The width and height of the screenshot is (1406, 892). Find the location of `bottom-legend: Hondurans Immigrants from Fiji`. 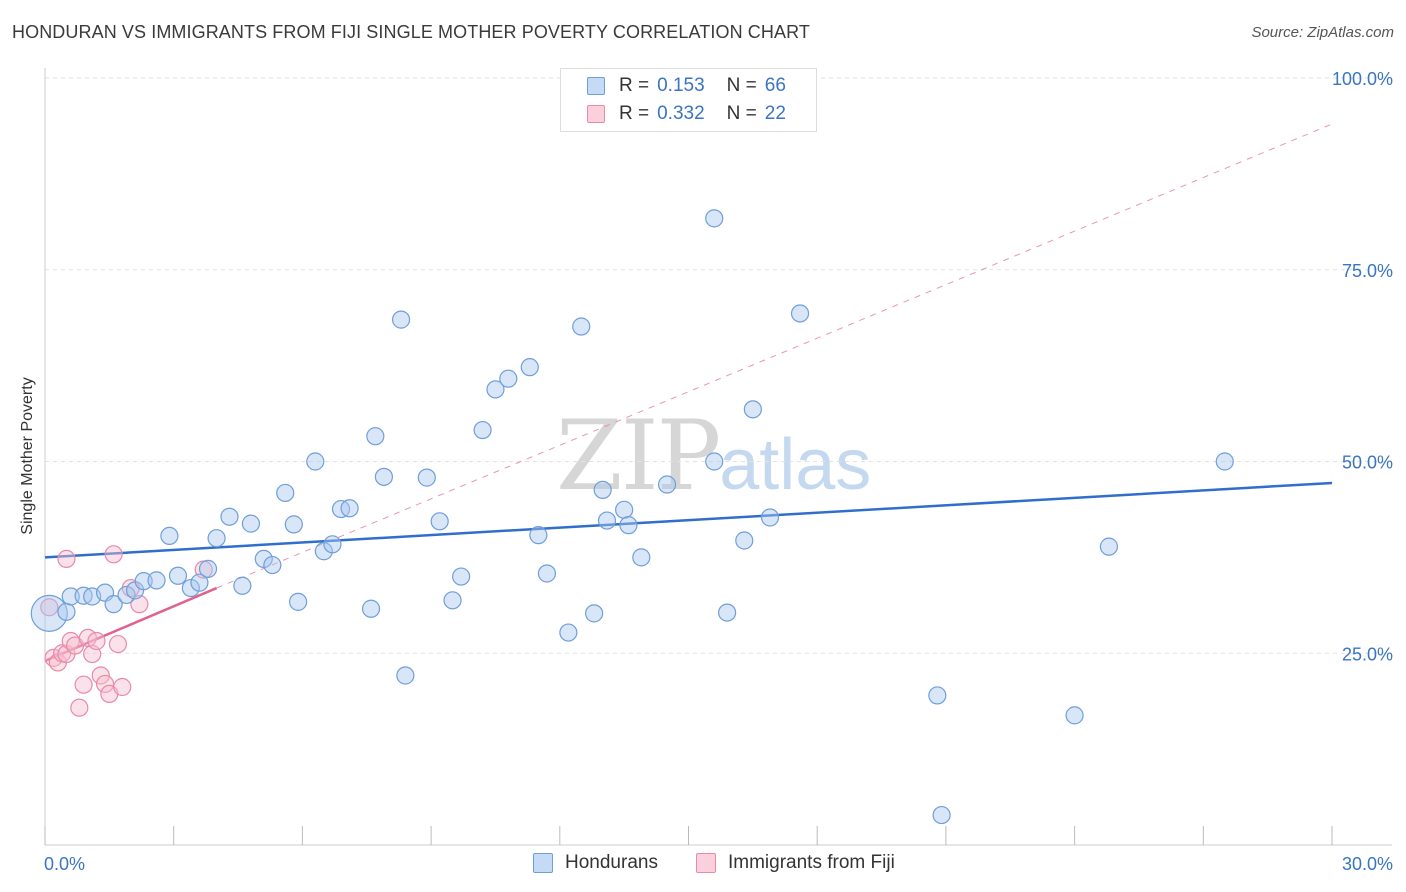

bottom-legend: Hondurans Immigrants from Fiji is located at coordinates (703, 864).